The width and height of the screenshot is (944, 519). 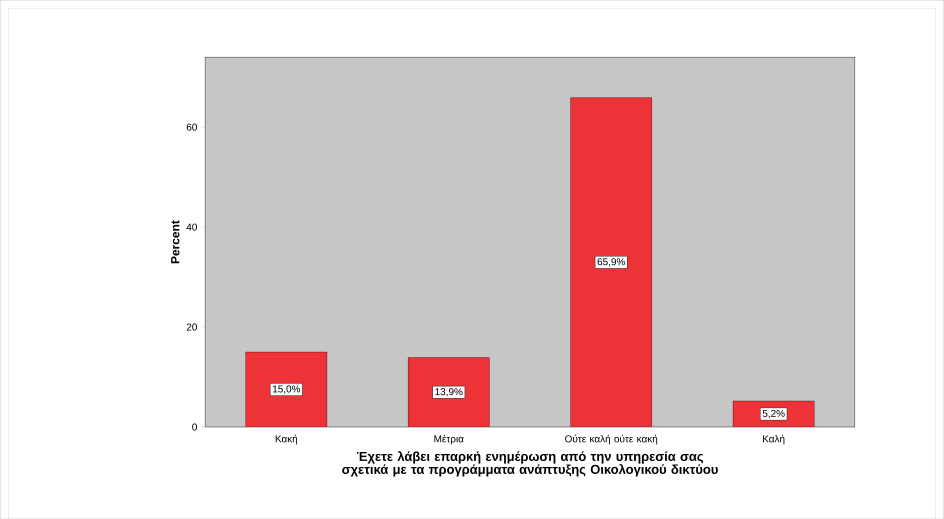 I want to click on y-tick-label: 40, so click(x=191, y=227).